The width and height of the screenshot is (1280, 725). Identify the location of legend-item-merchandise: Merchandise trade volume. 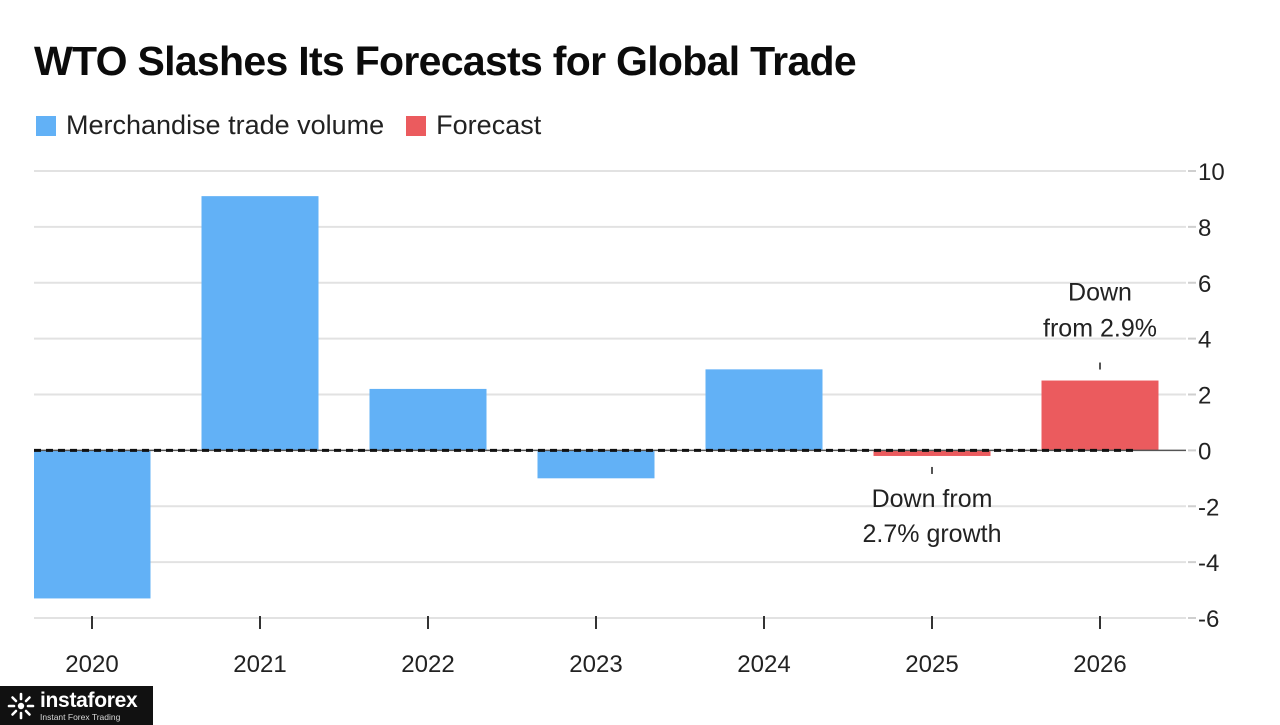
(210, 125).